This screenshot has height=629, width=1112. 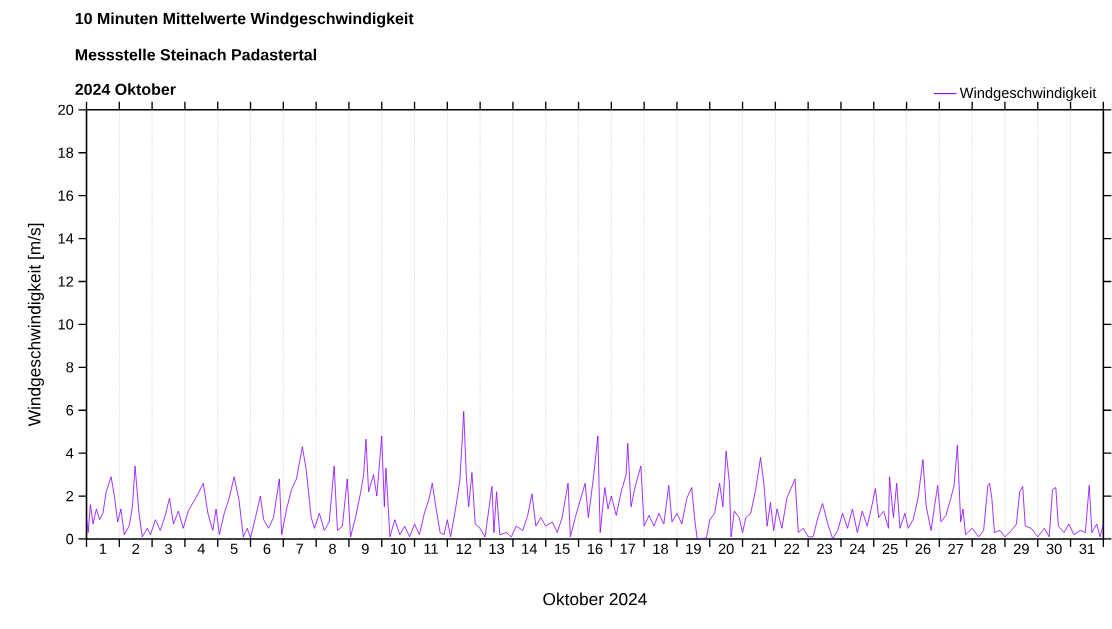 What do you see at coordinates (136, 549) in the screenshot?
I see `x-tick-label: 2` at bounding box center [136, 549].